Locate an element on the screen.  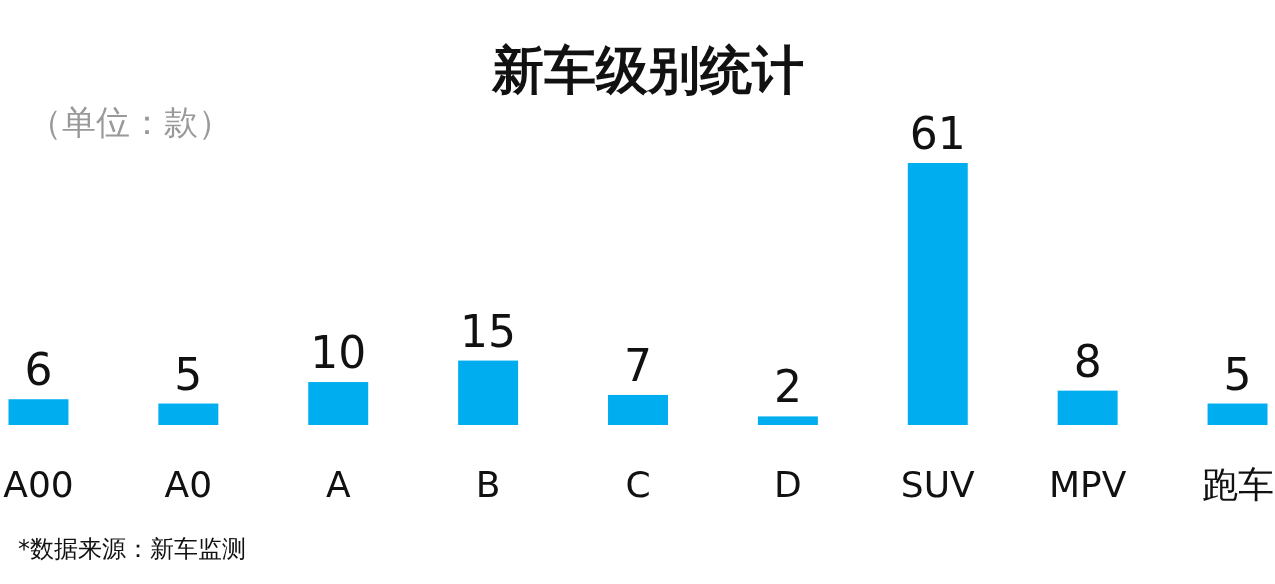
chart-title: 新车级别统计 is located at coordinates (647, 70).